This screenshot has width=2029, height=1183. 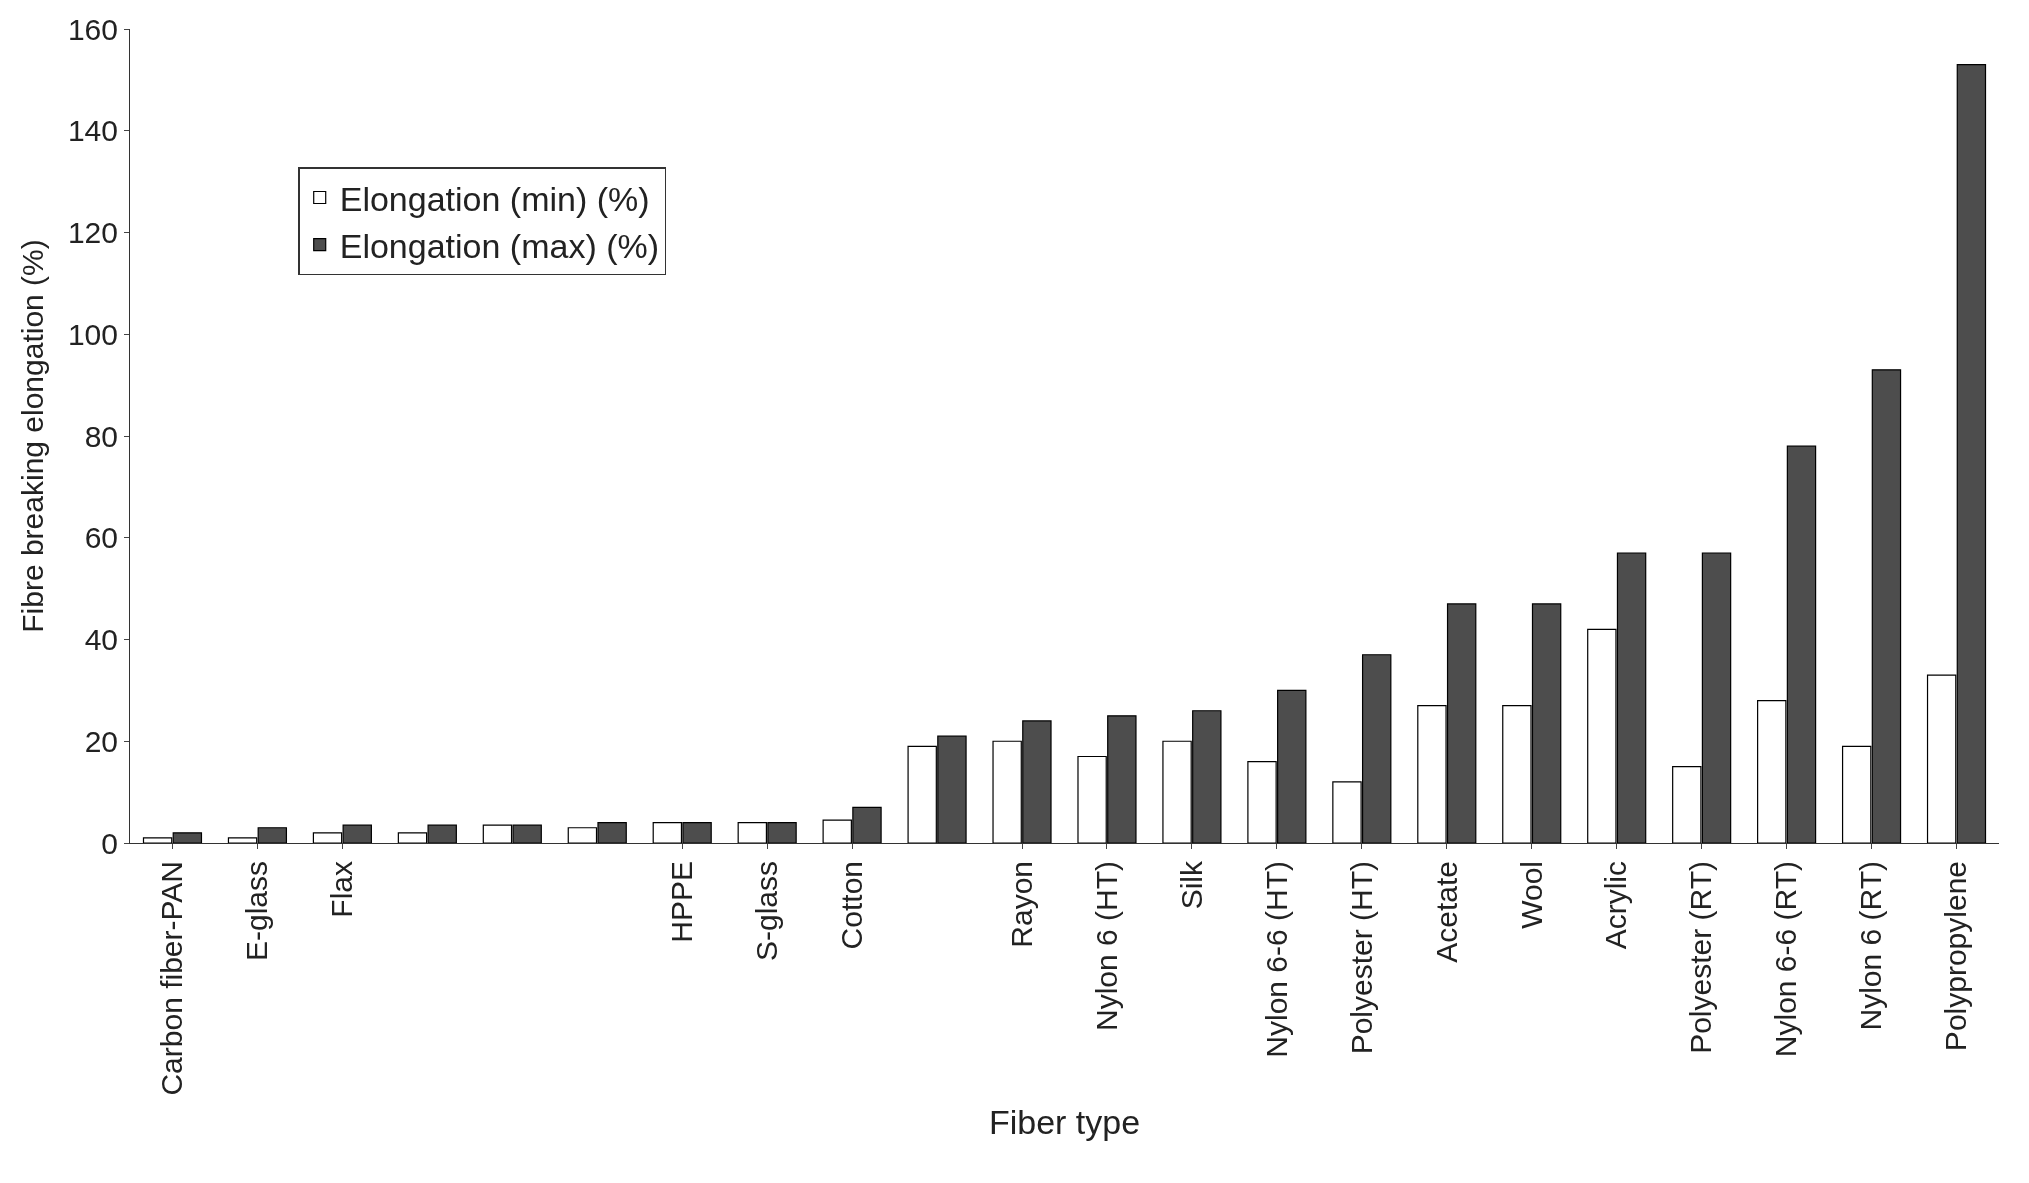 I want to click on x-tick-label: Polypropylene, so click(x=1956, y=956).